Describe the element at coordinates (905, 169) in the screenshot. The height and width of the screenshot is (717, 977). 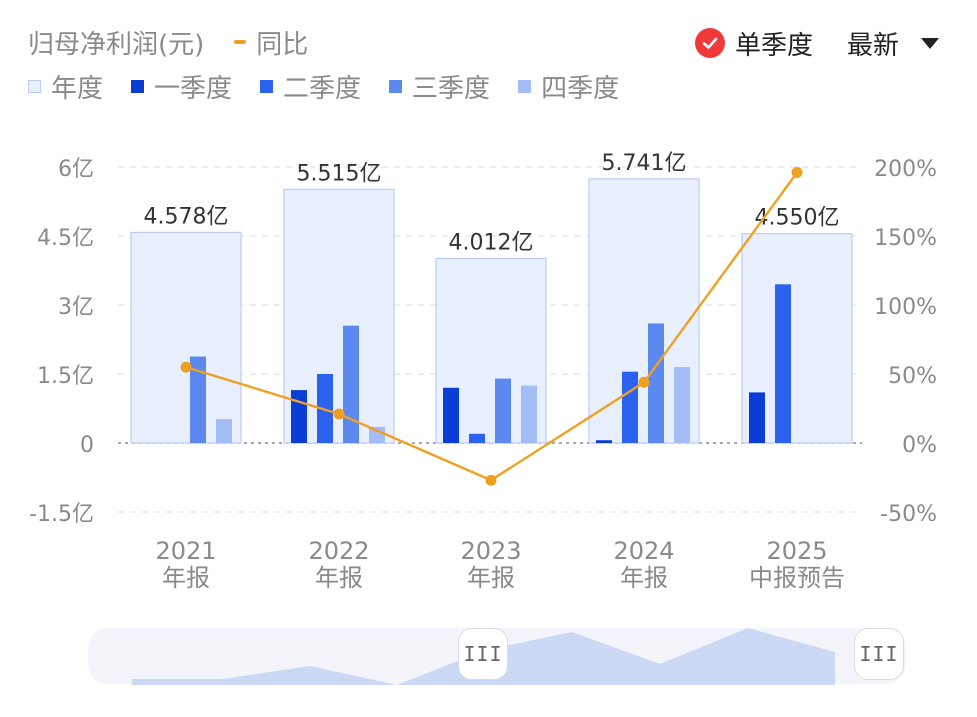
I see `y-right-tick-label: 200%` at that location.